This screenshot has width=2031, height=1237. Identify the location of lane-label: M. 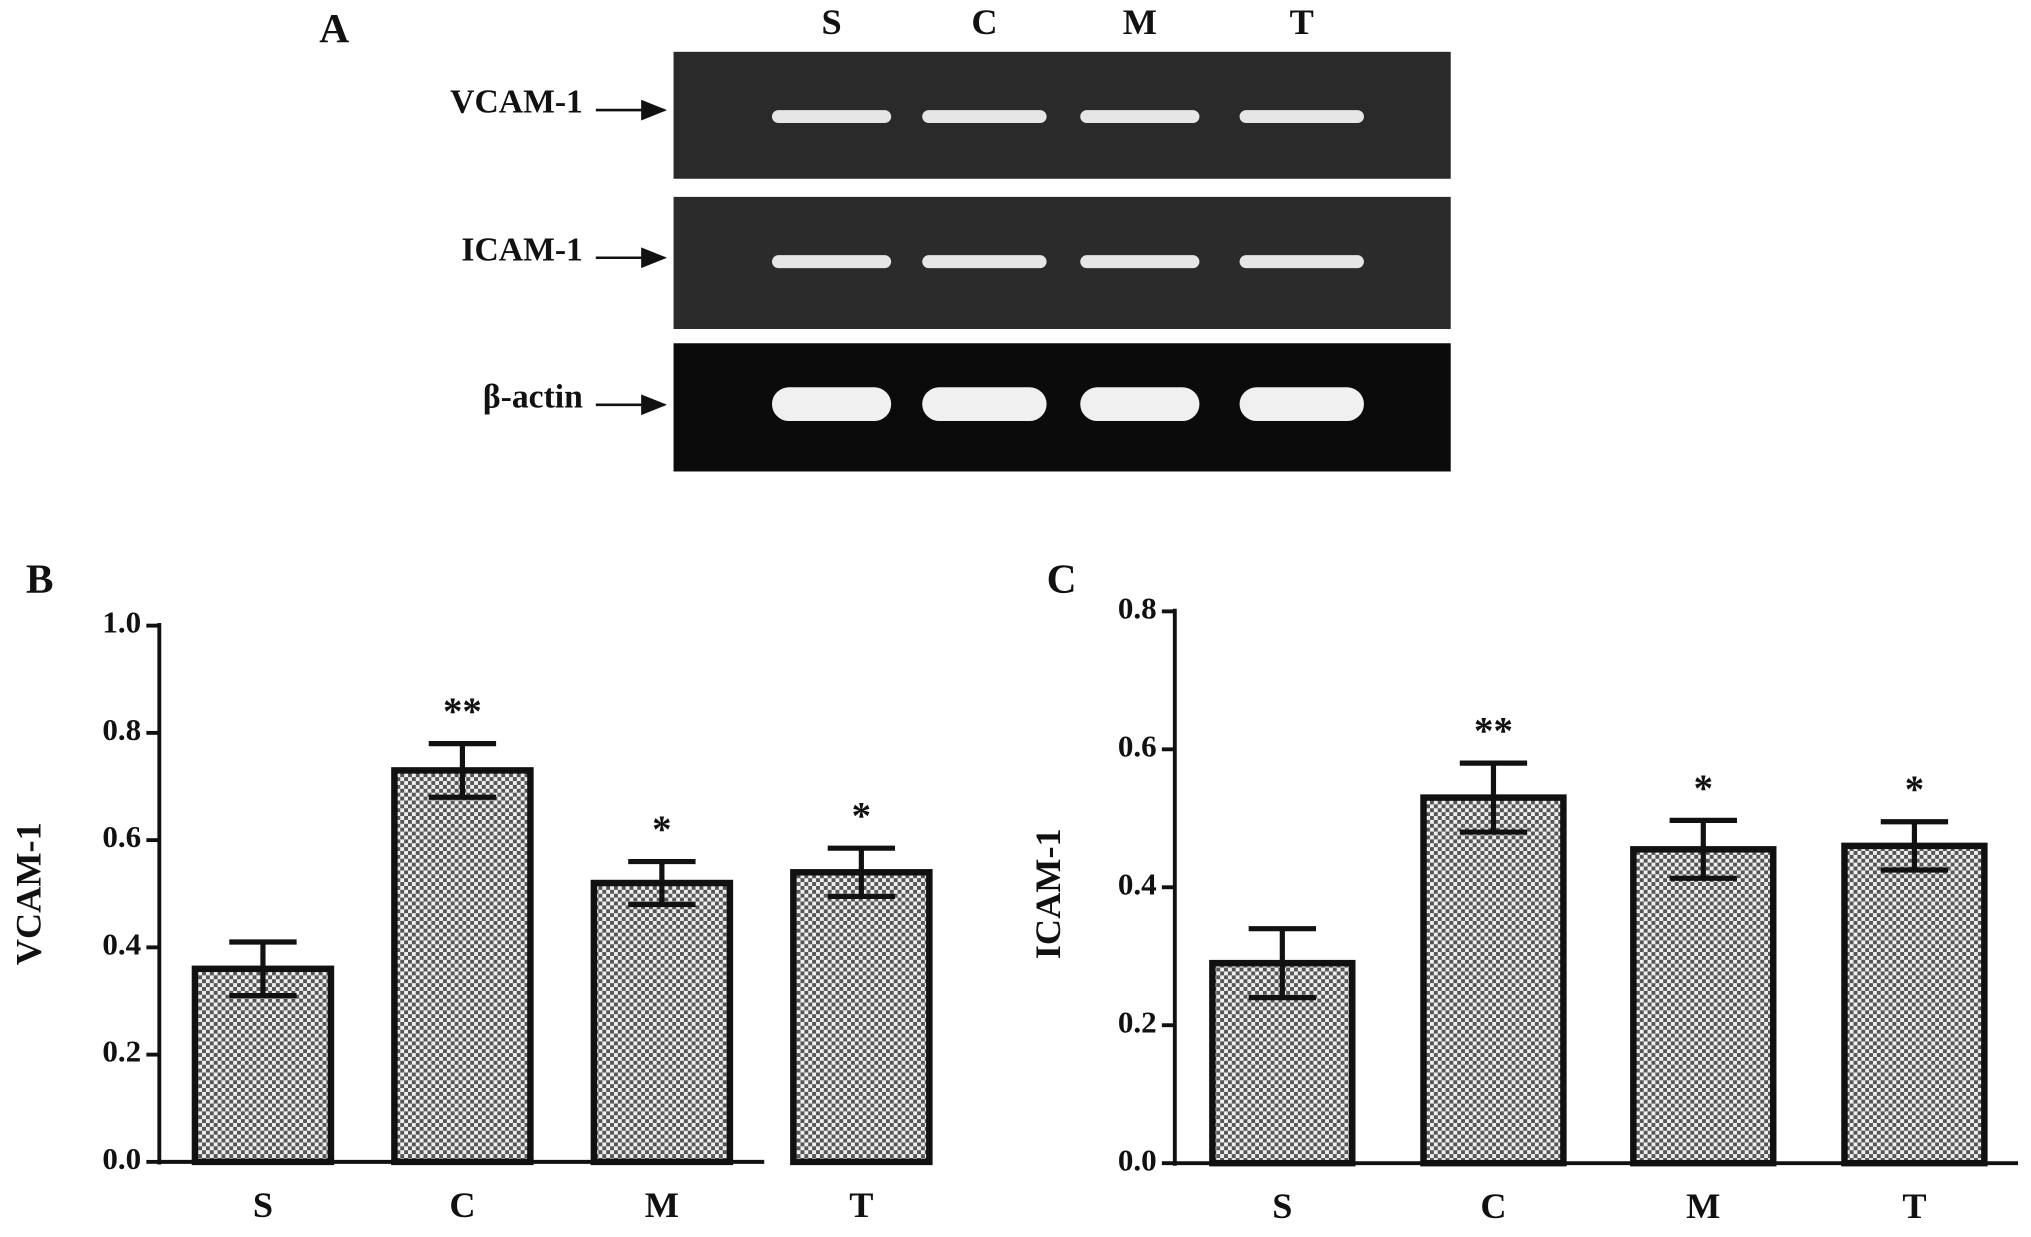
(1140, 22).